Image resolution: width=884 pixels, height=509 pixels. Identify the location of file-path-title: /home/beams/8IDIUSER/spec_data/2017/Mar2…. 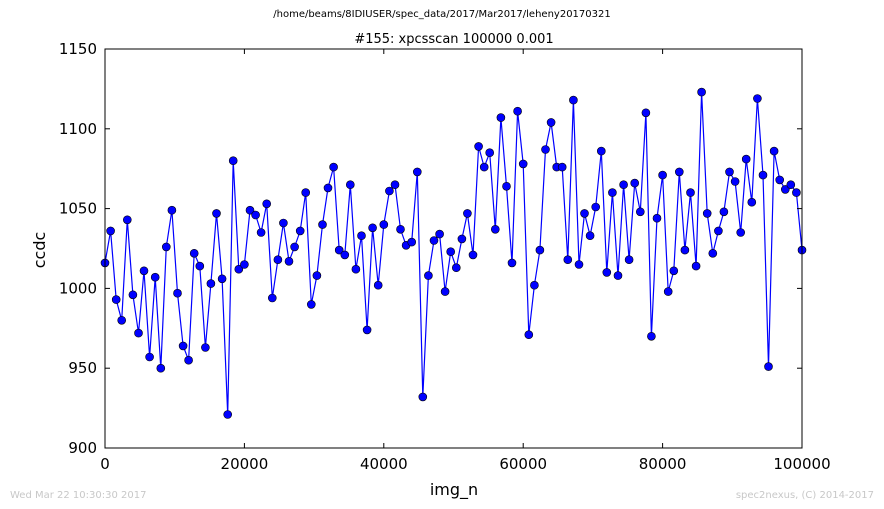
(442, 14).